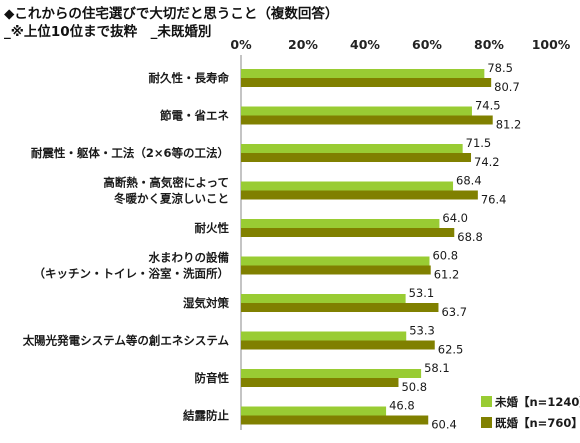 Image resolution: width=580 pixels, height=443 pixels. I want to click on category-label: 耐久性・長寿命, so click(189, 78).